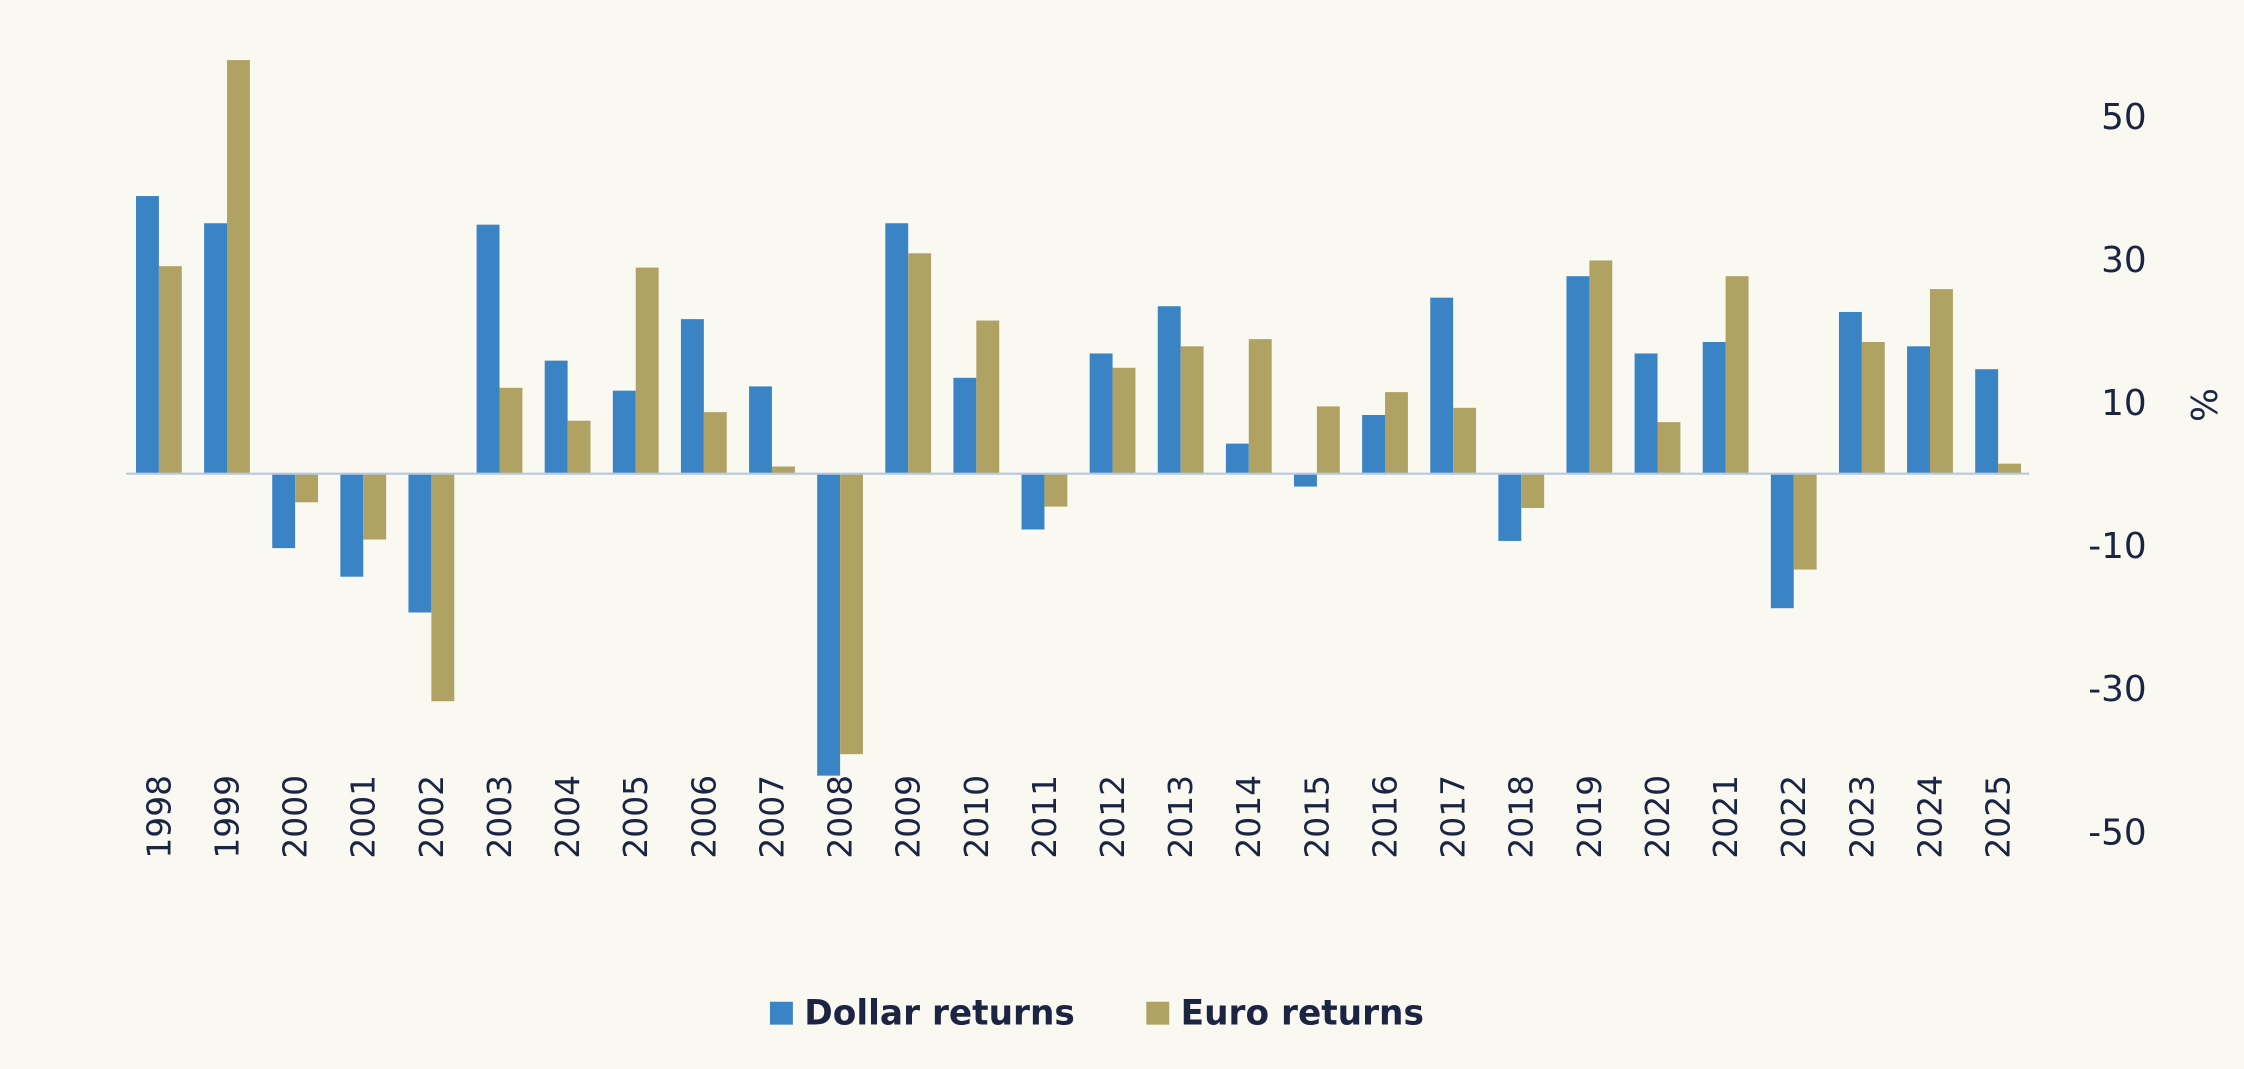 This screenshot has height=1069, width=2244. I want to click on euro-bar-2013, so click(1192, 410).